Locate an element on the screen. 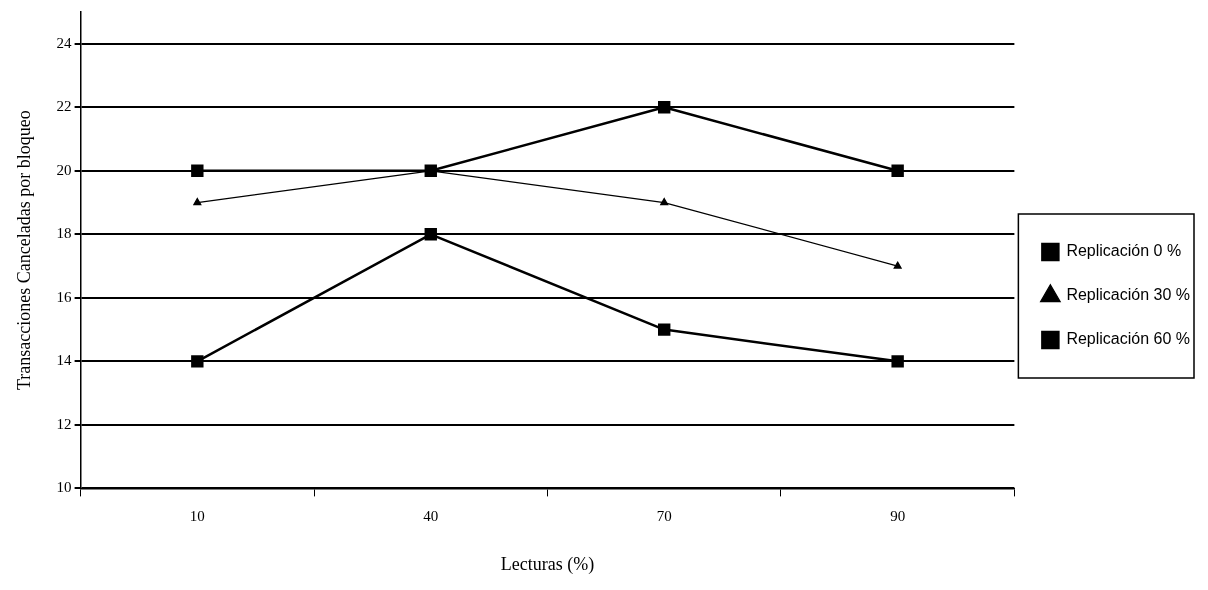  x-tick-label: 10 is located at coordinates (197, 516).